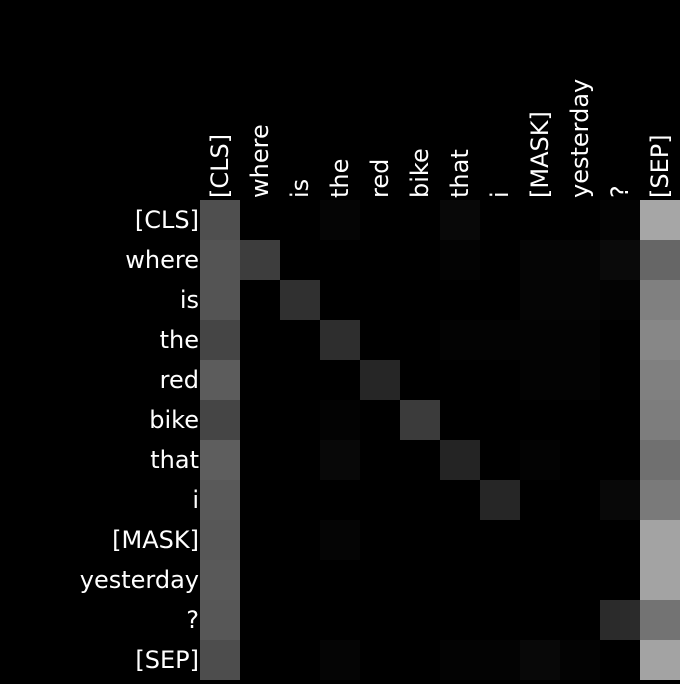 This screenshot has width=680, height=684. I want to click on y-tick-label: i, so click(195, 500).